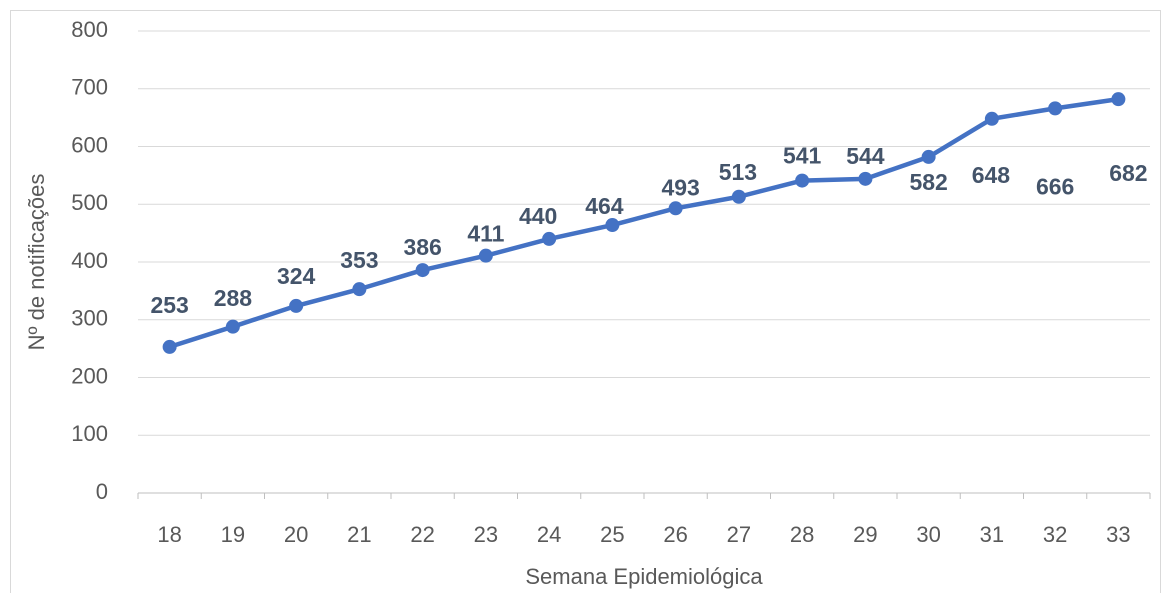 This screenshot has height=593, width=1165. What do you see at coordinates (89, 375) in the screenshot?
I see `y-tick-label: 200` at bounding box center [89, 375].